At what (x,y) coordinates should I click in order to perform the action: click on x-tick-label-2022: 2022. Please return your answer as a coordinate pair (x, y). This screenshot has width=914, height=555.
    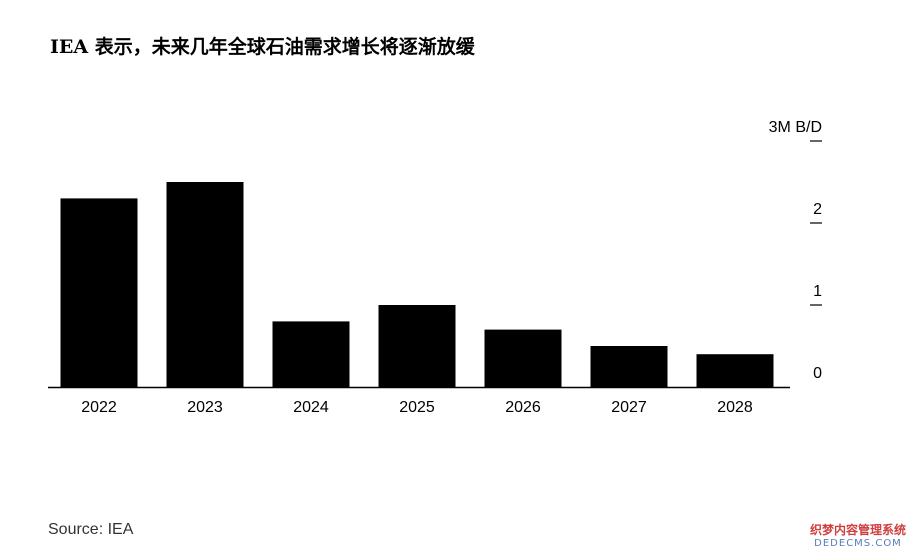
    Looking at the image, I should click on (99, 407).